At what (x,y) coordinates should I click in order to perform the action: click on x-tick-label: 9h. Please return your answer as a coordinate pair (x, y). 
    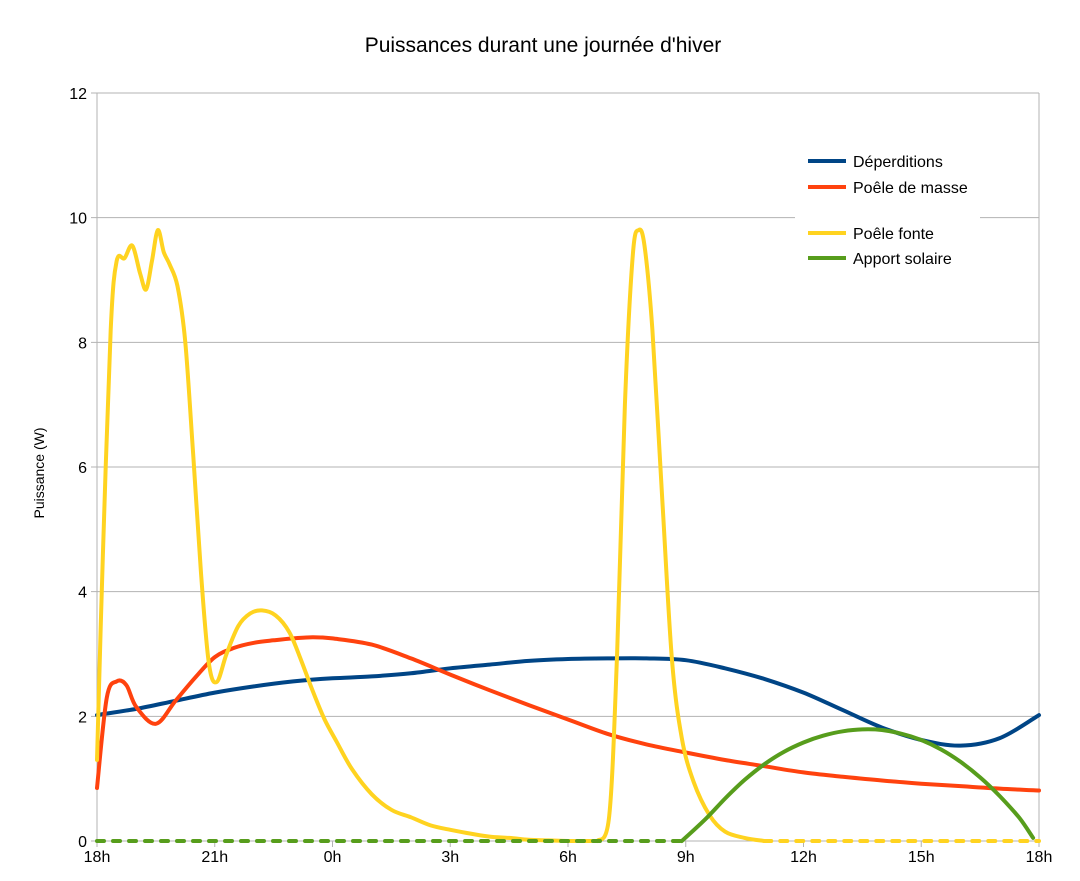
    Looking at the image, I should click on (686, 857).